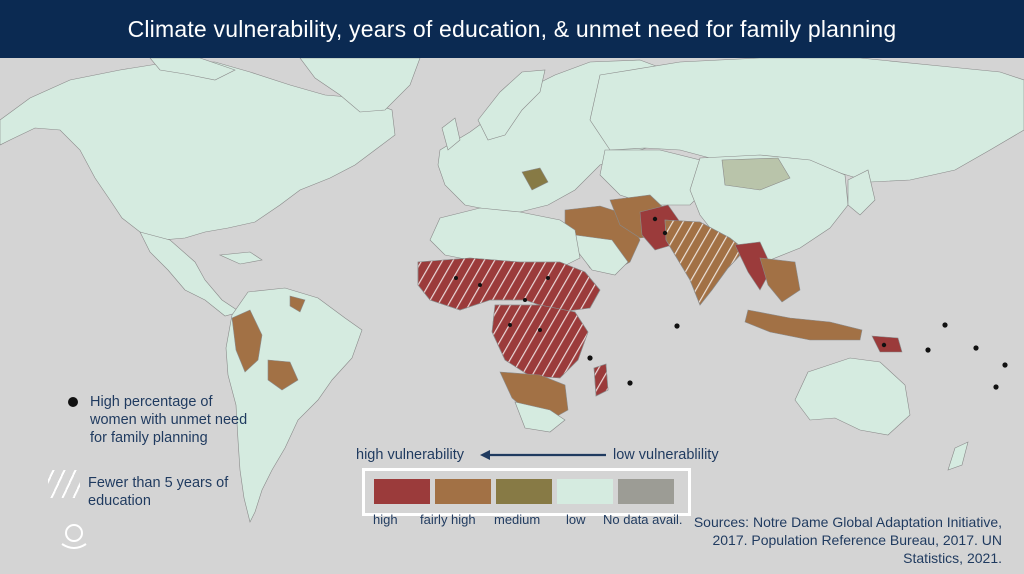  Describe the element at coordinates (190, 274) in the screenshot. I see `central-america` at that location.